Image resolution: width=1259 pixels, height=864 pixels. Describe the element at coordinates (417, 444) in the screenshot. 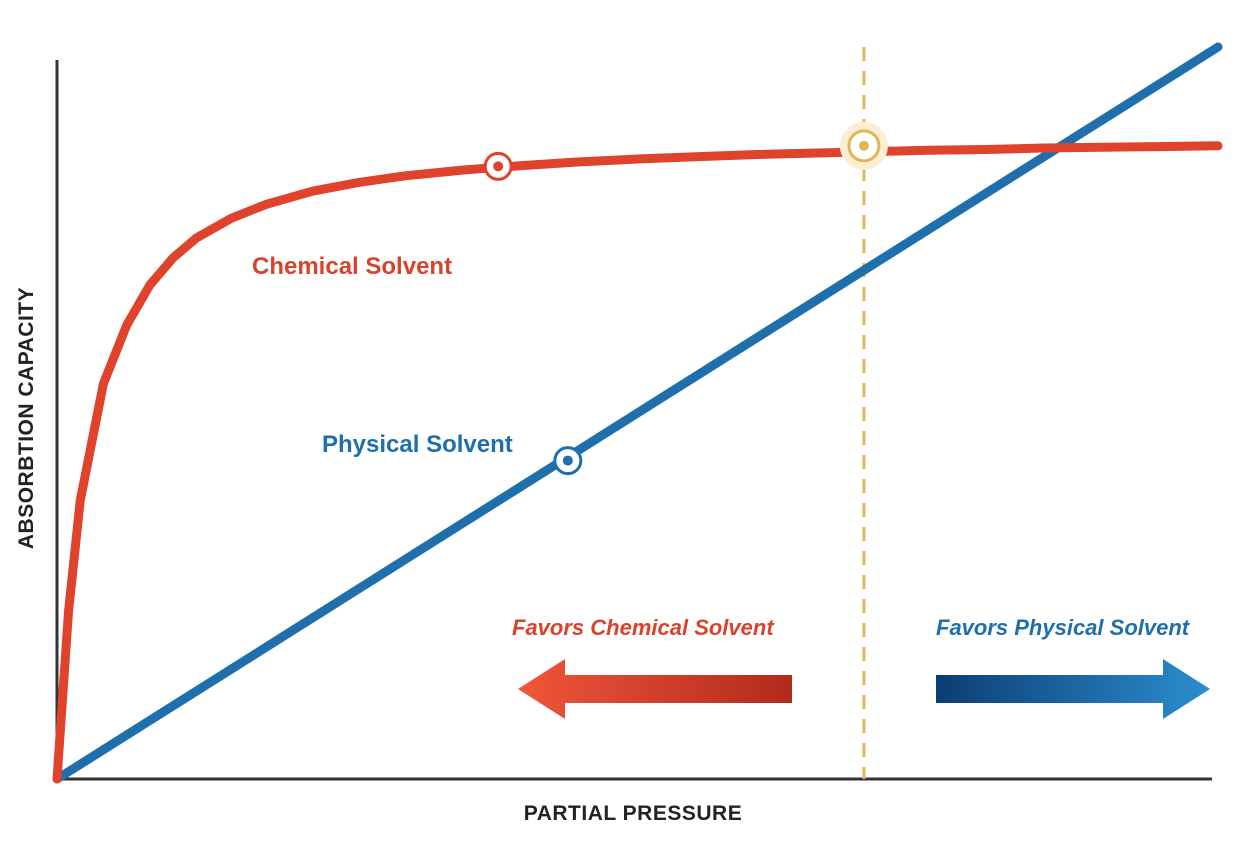

I see `series-label-physical-solvent: Physical Solvent` at that location.